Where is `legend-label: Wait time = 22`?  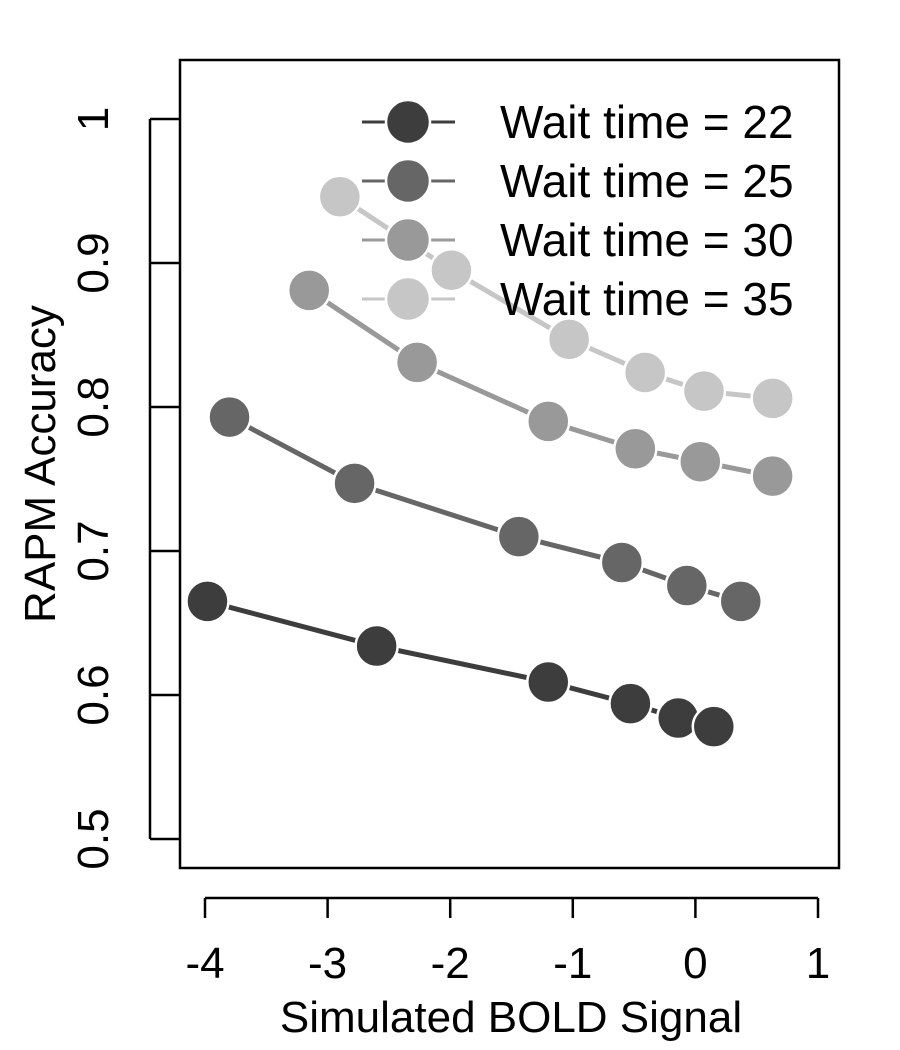 legend-label: Wait time = 22 is located at coordinates (647, 122).